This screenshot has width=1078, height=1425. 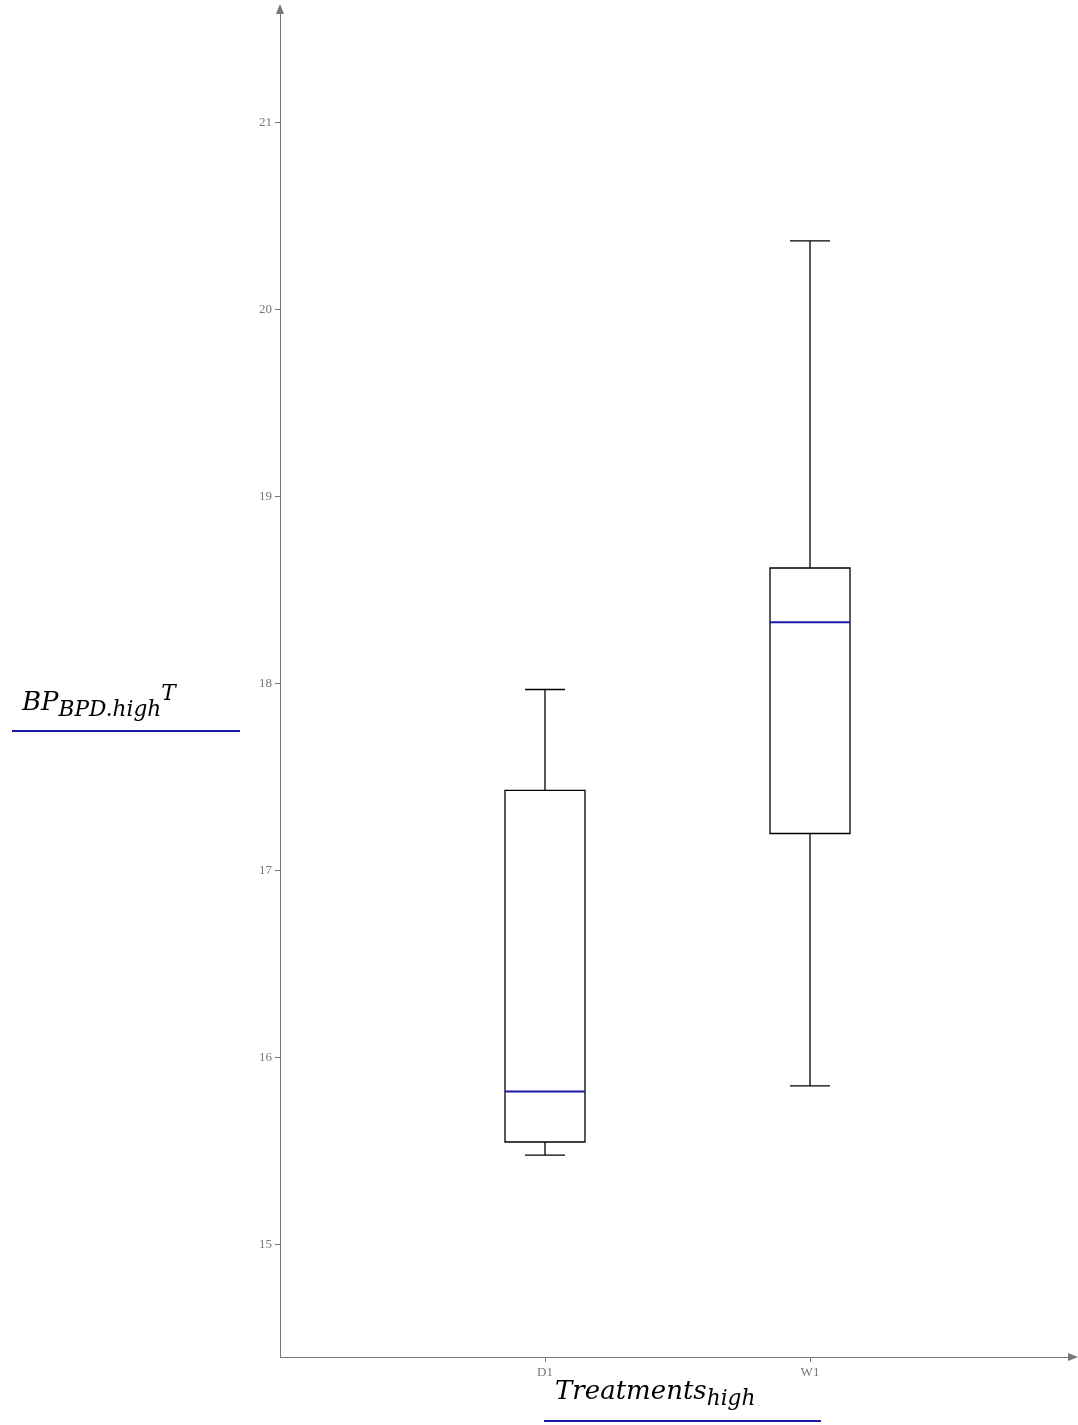 I want to click on x-axis-title: Treatments$_{high}$, so click(x=655, y=1393).